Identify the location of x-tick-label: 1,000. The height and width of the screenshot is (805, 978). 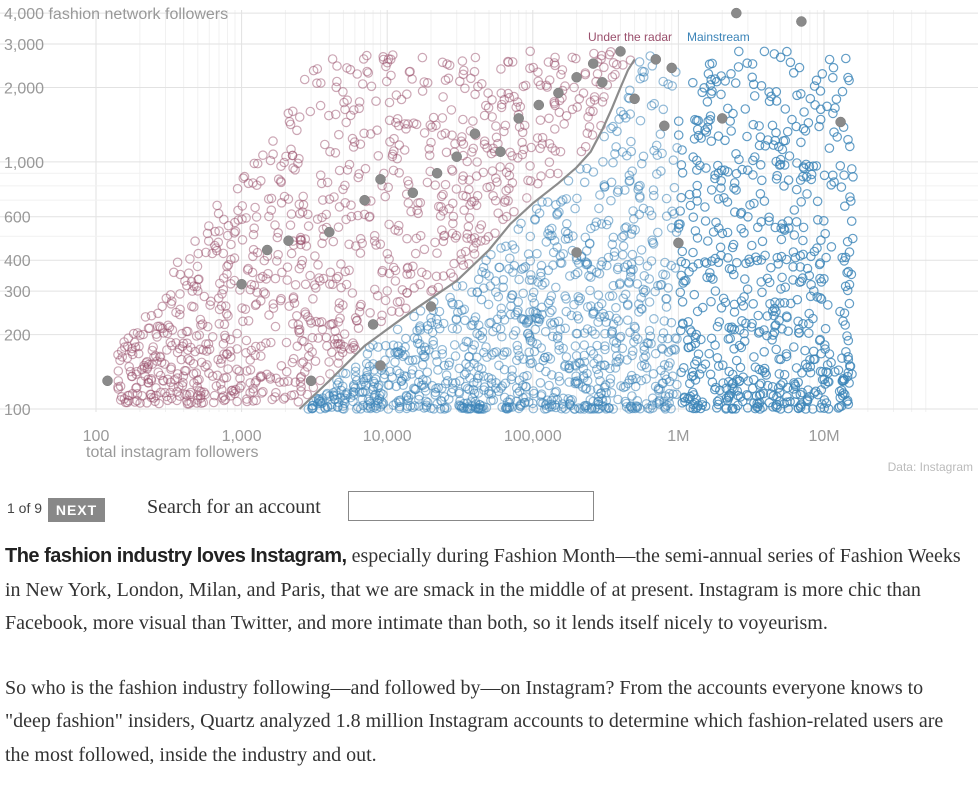
(242, 436).